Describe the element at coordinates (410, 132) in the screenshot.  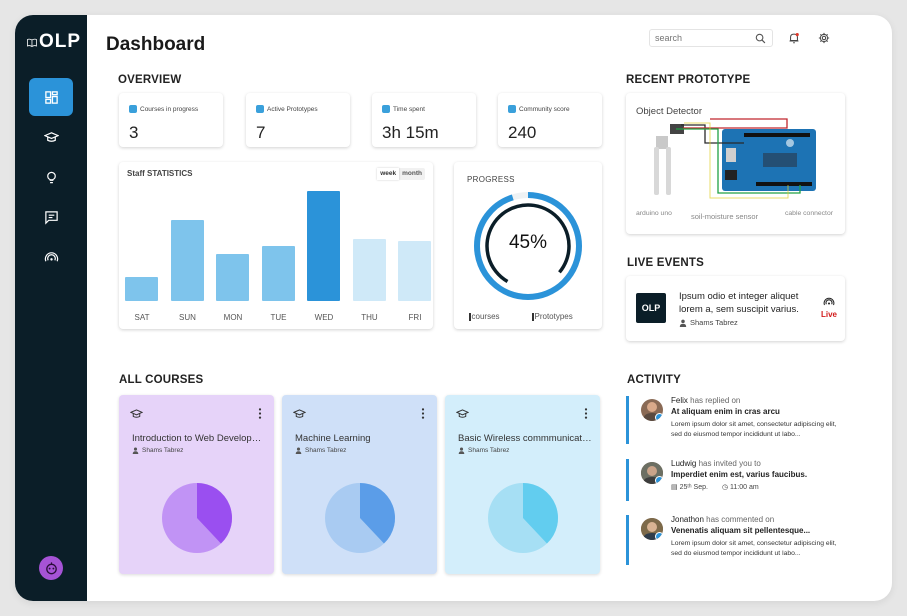
I see `stat-value: 3h 15m` at that location.